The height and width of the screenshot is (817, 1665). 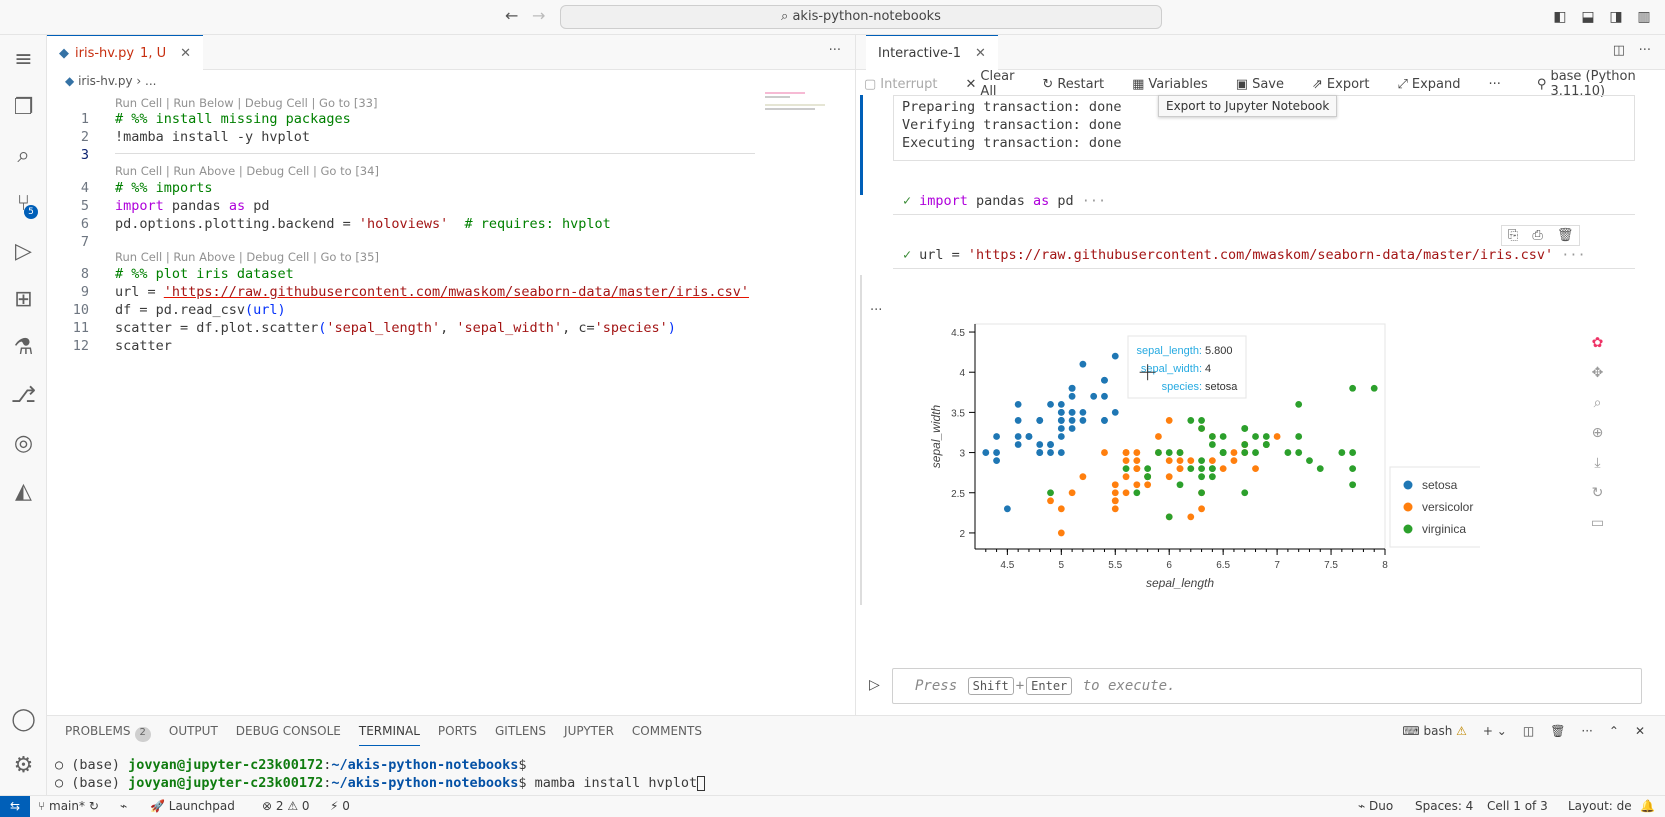 I want to click on source-control-icon: ⑂ 5, so click(x=23, y=203).